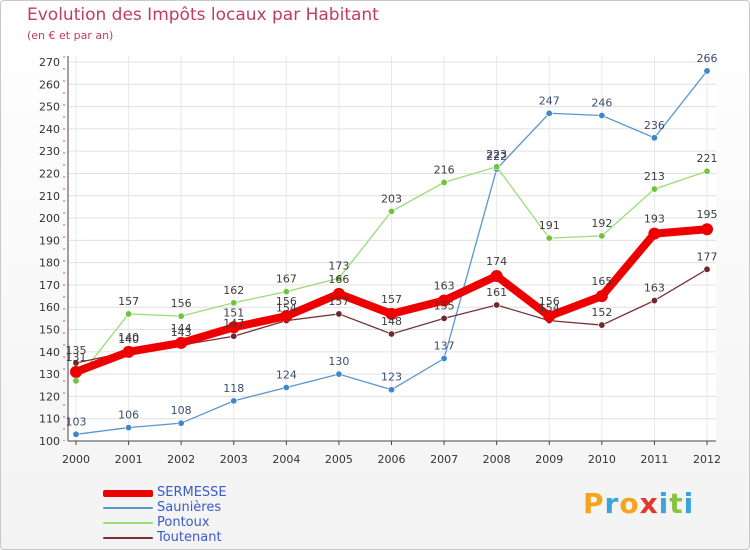 Image resolution: width=750 pixels, height=550 pixels. What do you see at coordinates (233, 388) in the screenshot?
I see `data-label-saunires: 118` at bounding box center [233, 388].